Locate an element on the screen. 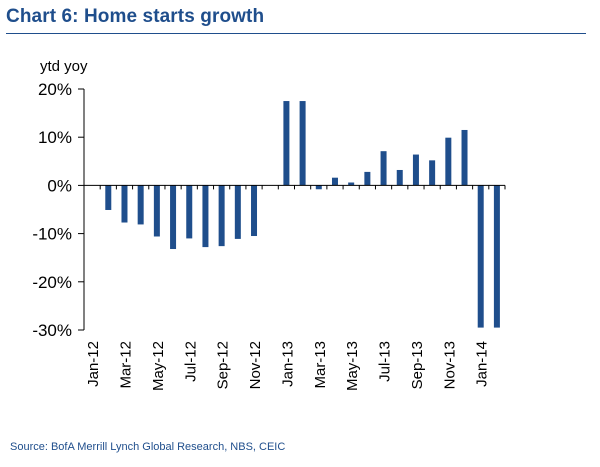  x-tick-label: Nov-13 is located at coordinates (449, 365).